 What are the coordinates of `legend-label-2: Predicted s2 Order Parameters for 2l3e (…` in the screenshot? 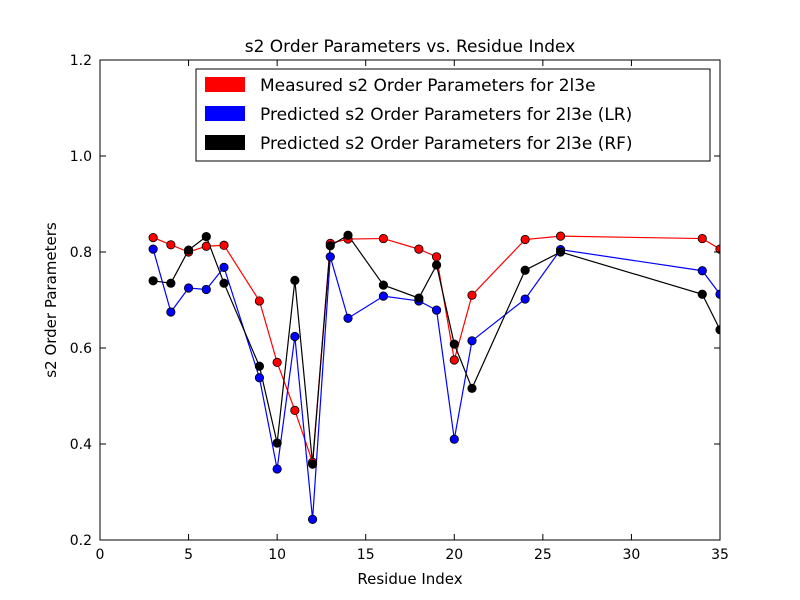 It's located at (446, 115).